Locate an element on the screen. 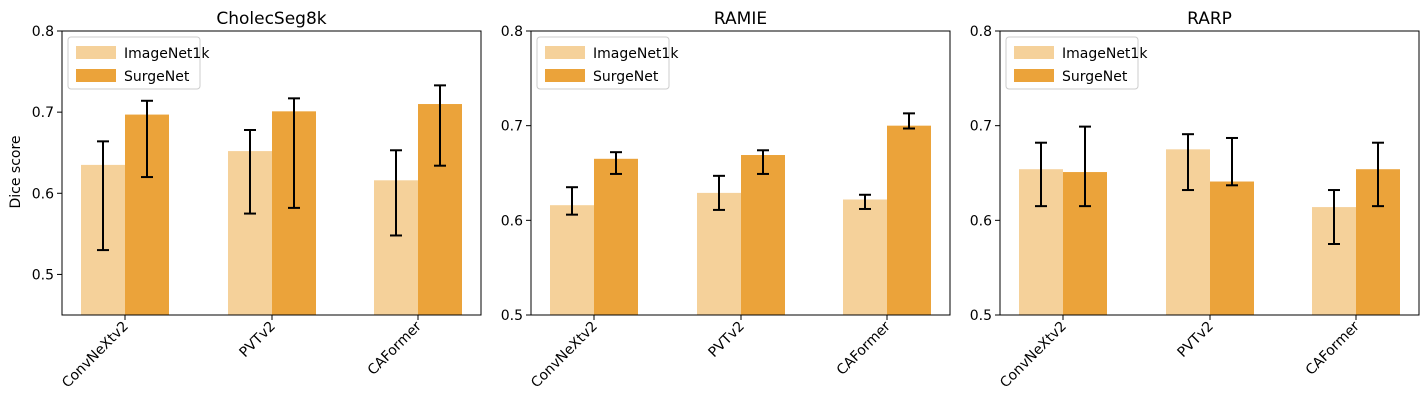 Image resolution: width=1428 pixels, height=410 pixels. bar-imagenet1k-caformer is located at coordinates (865, 257).